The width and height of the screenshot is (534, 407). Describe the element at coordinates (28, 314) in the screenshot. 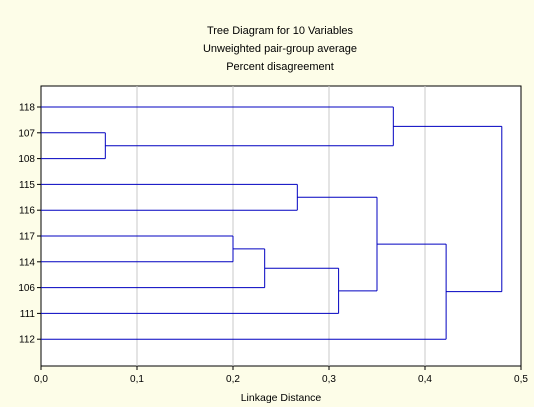

I see `leaf-label: 111` at that location.